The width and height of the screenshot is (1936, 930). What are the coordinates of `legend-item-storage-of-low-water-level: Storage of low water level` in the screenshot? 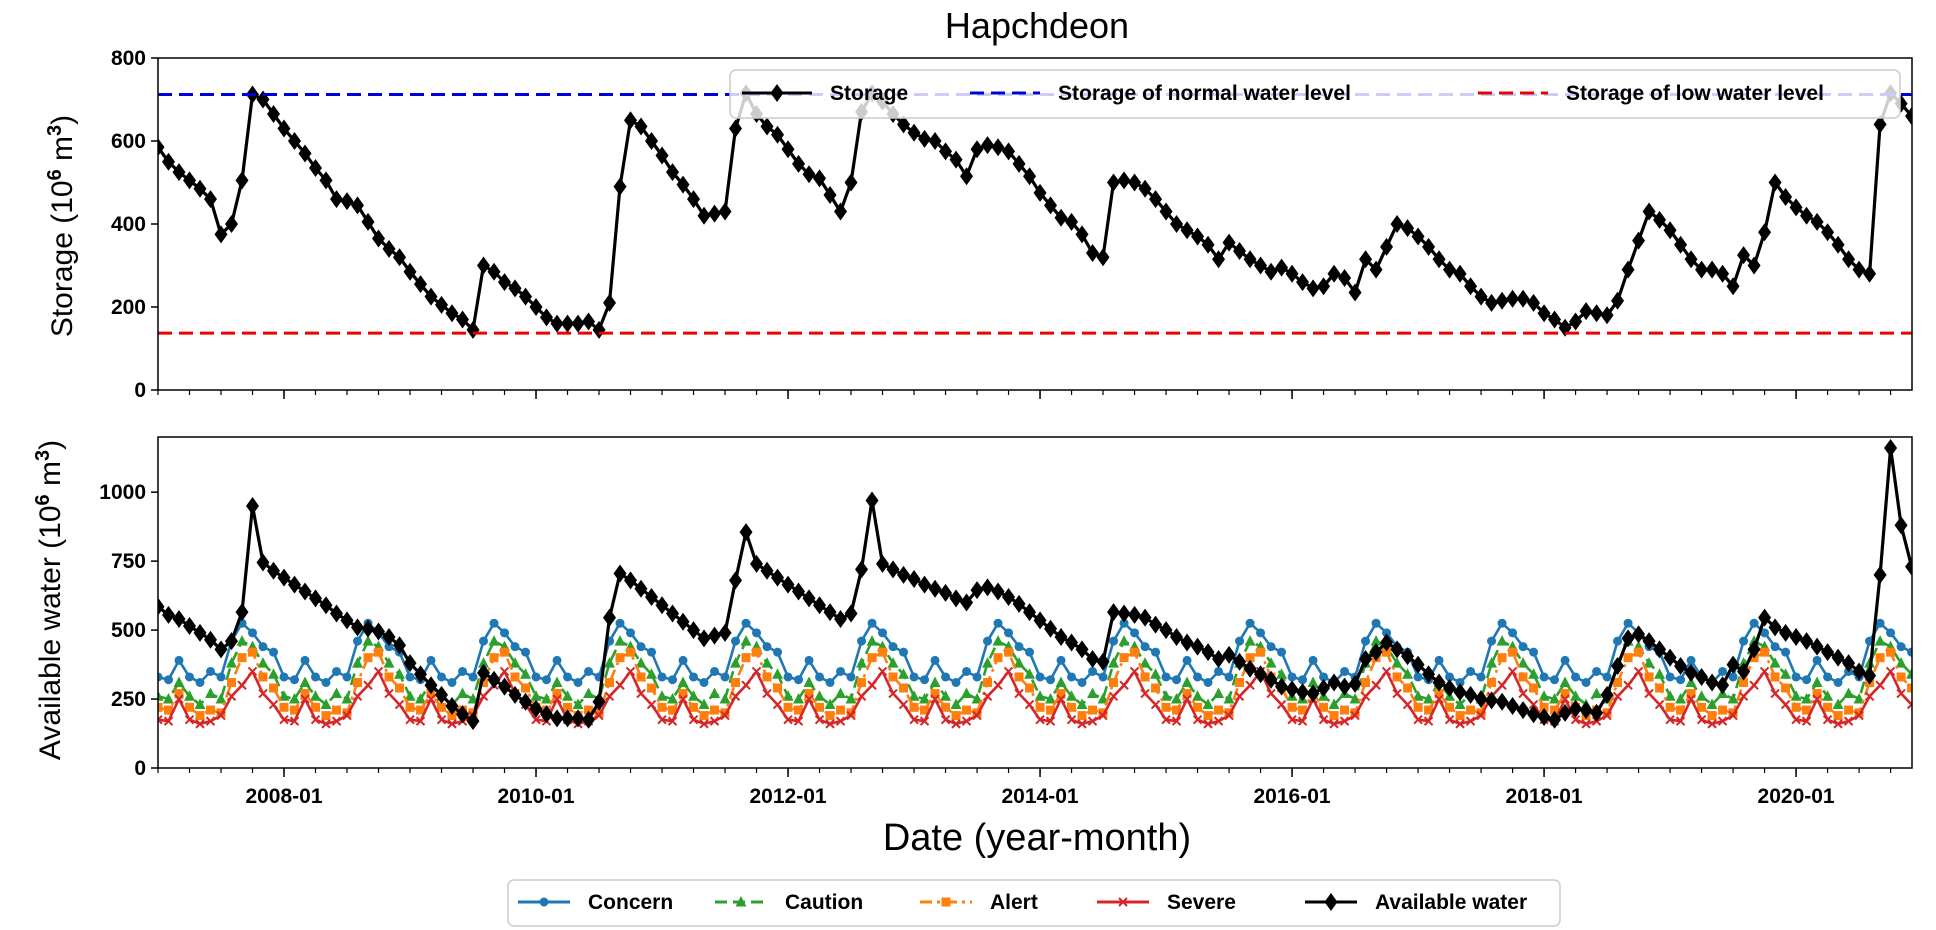 It's located at (1651, 93).